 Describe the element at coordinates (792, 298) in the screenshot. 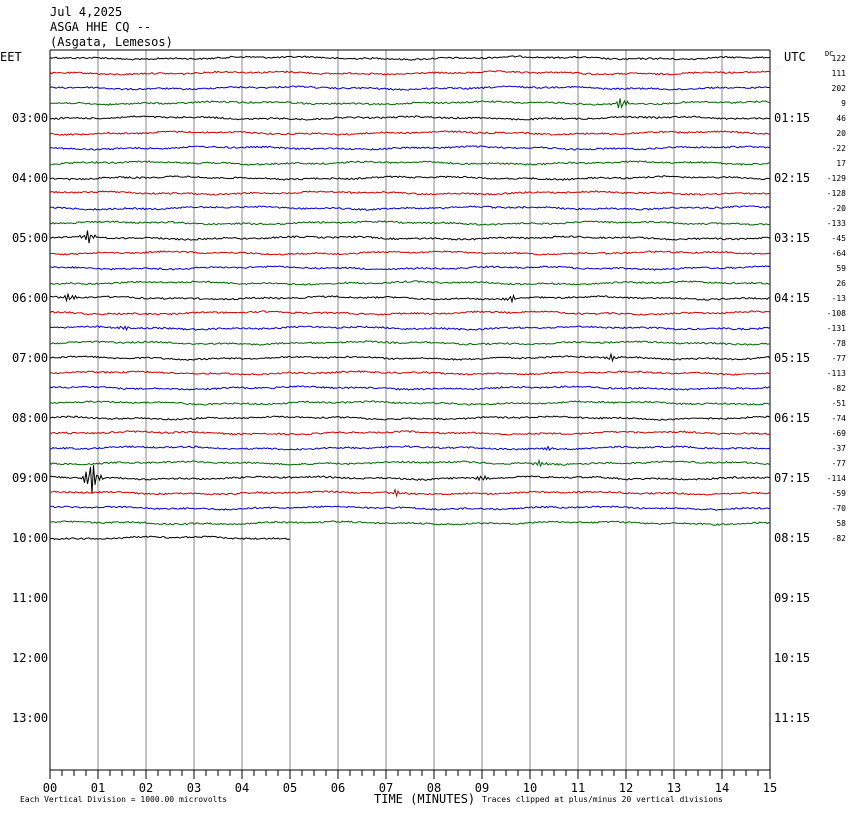

I see `right-hour-label: 04:15` at that location.